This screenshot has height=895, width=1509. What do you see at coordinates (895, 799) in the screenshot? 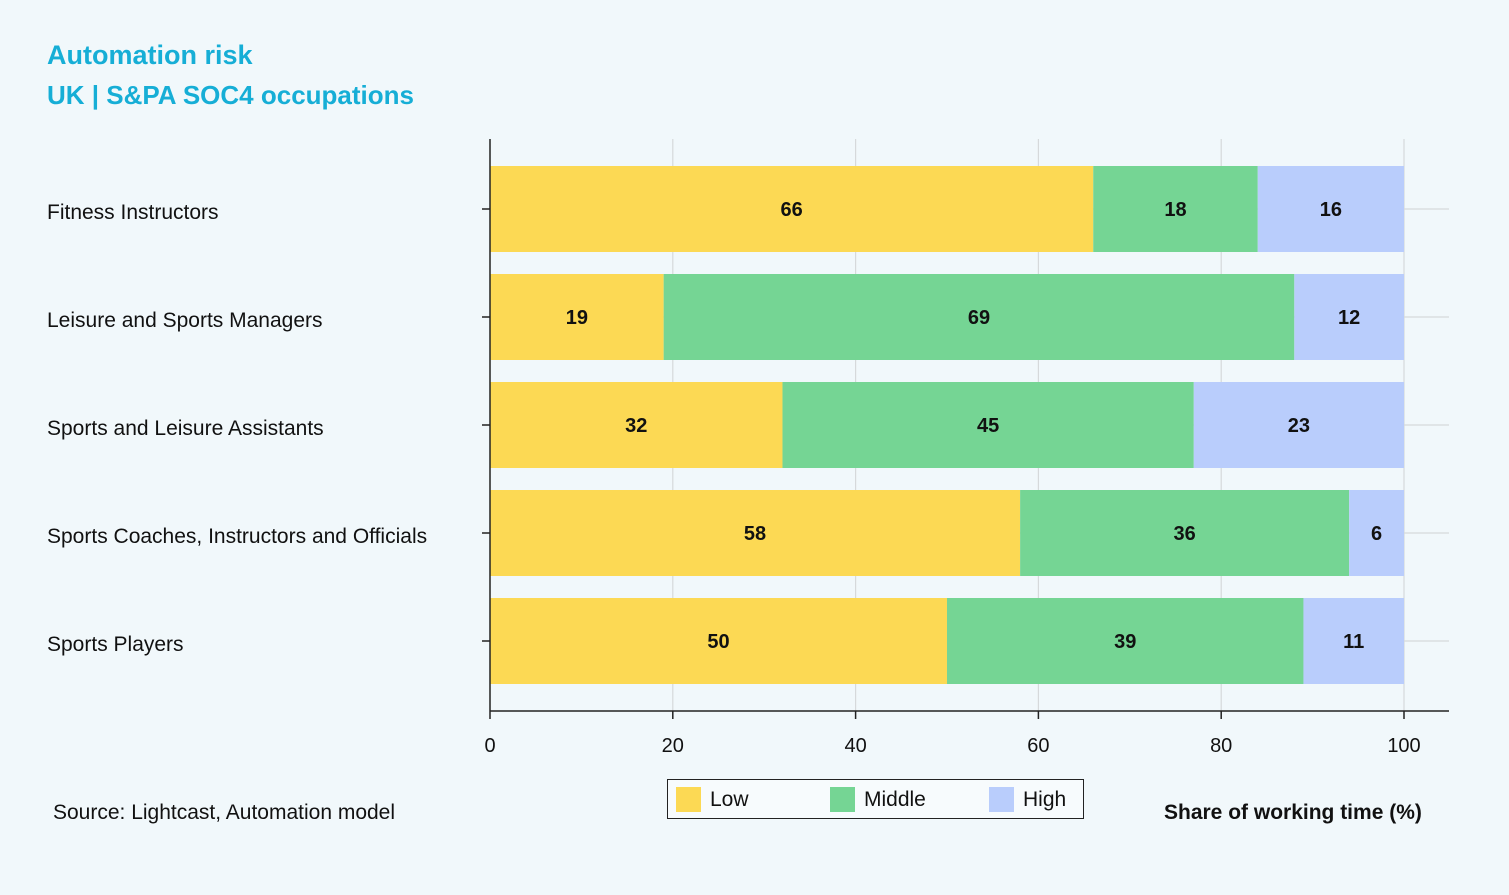
I see `legend-label-middle: Middle` at bounding box center [895, 799].